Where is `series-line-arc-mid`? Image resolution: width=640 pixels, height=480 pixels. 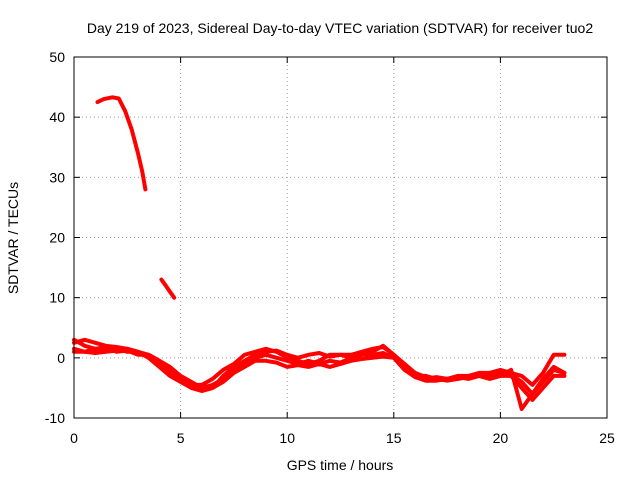 series-line-arc-mid is located at coordinates (168, 288).